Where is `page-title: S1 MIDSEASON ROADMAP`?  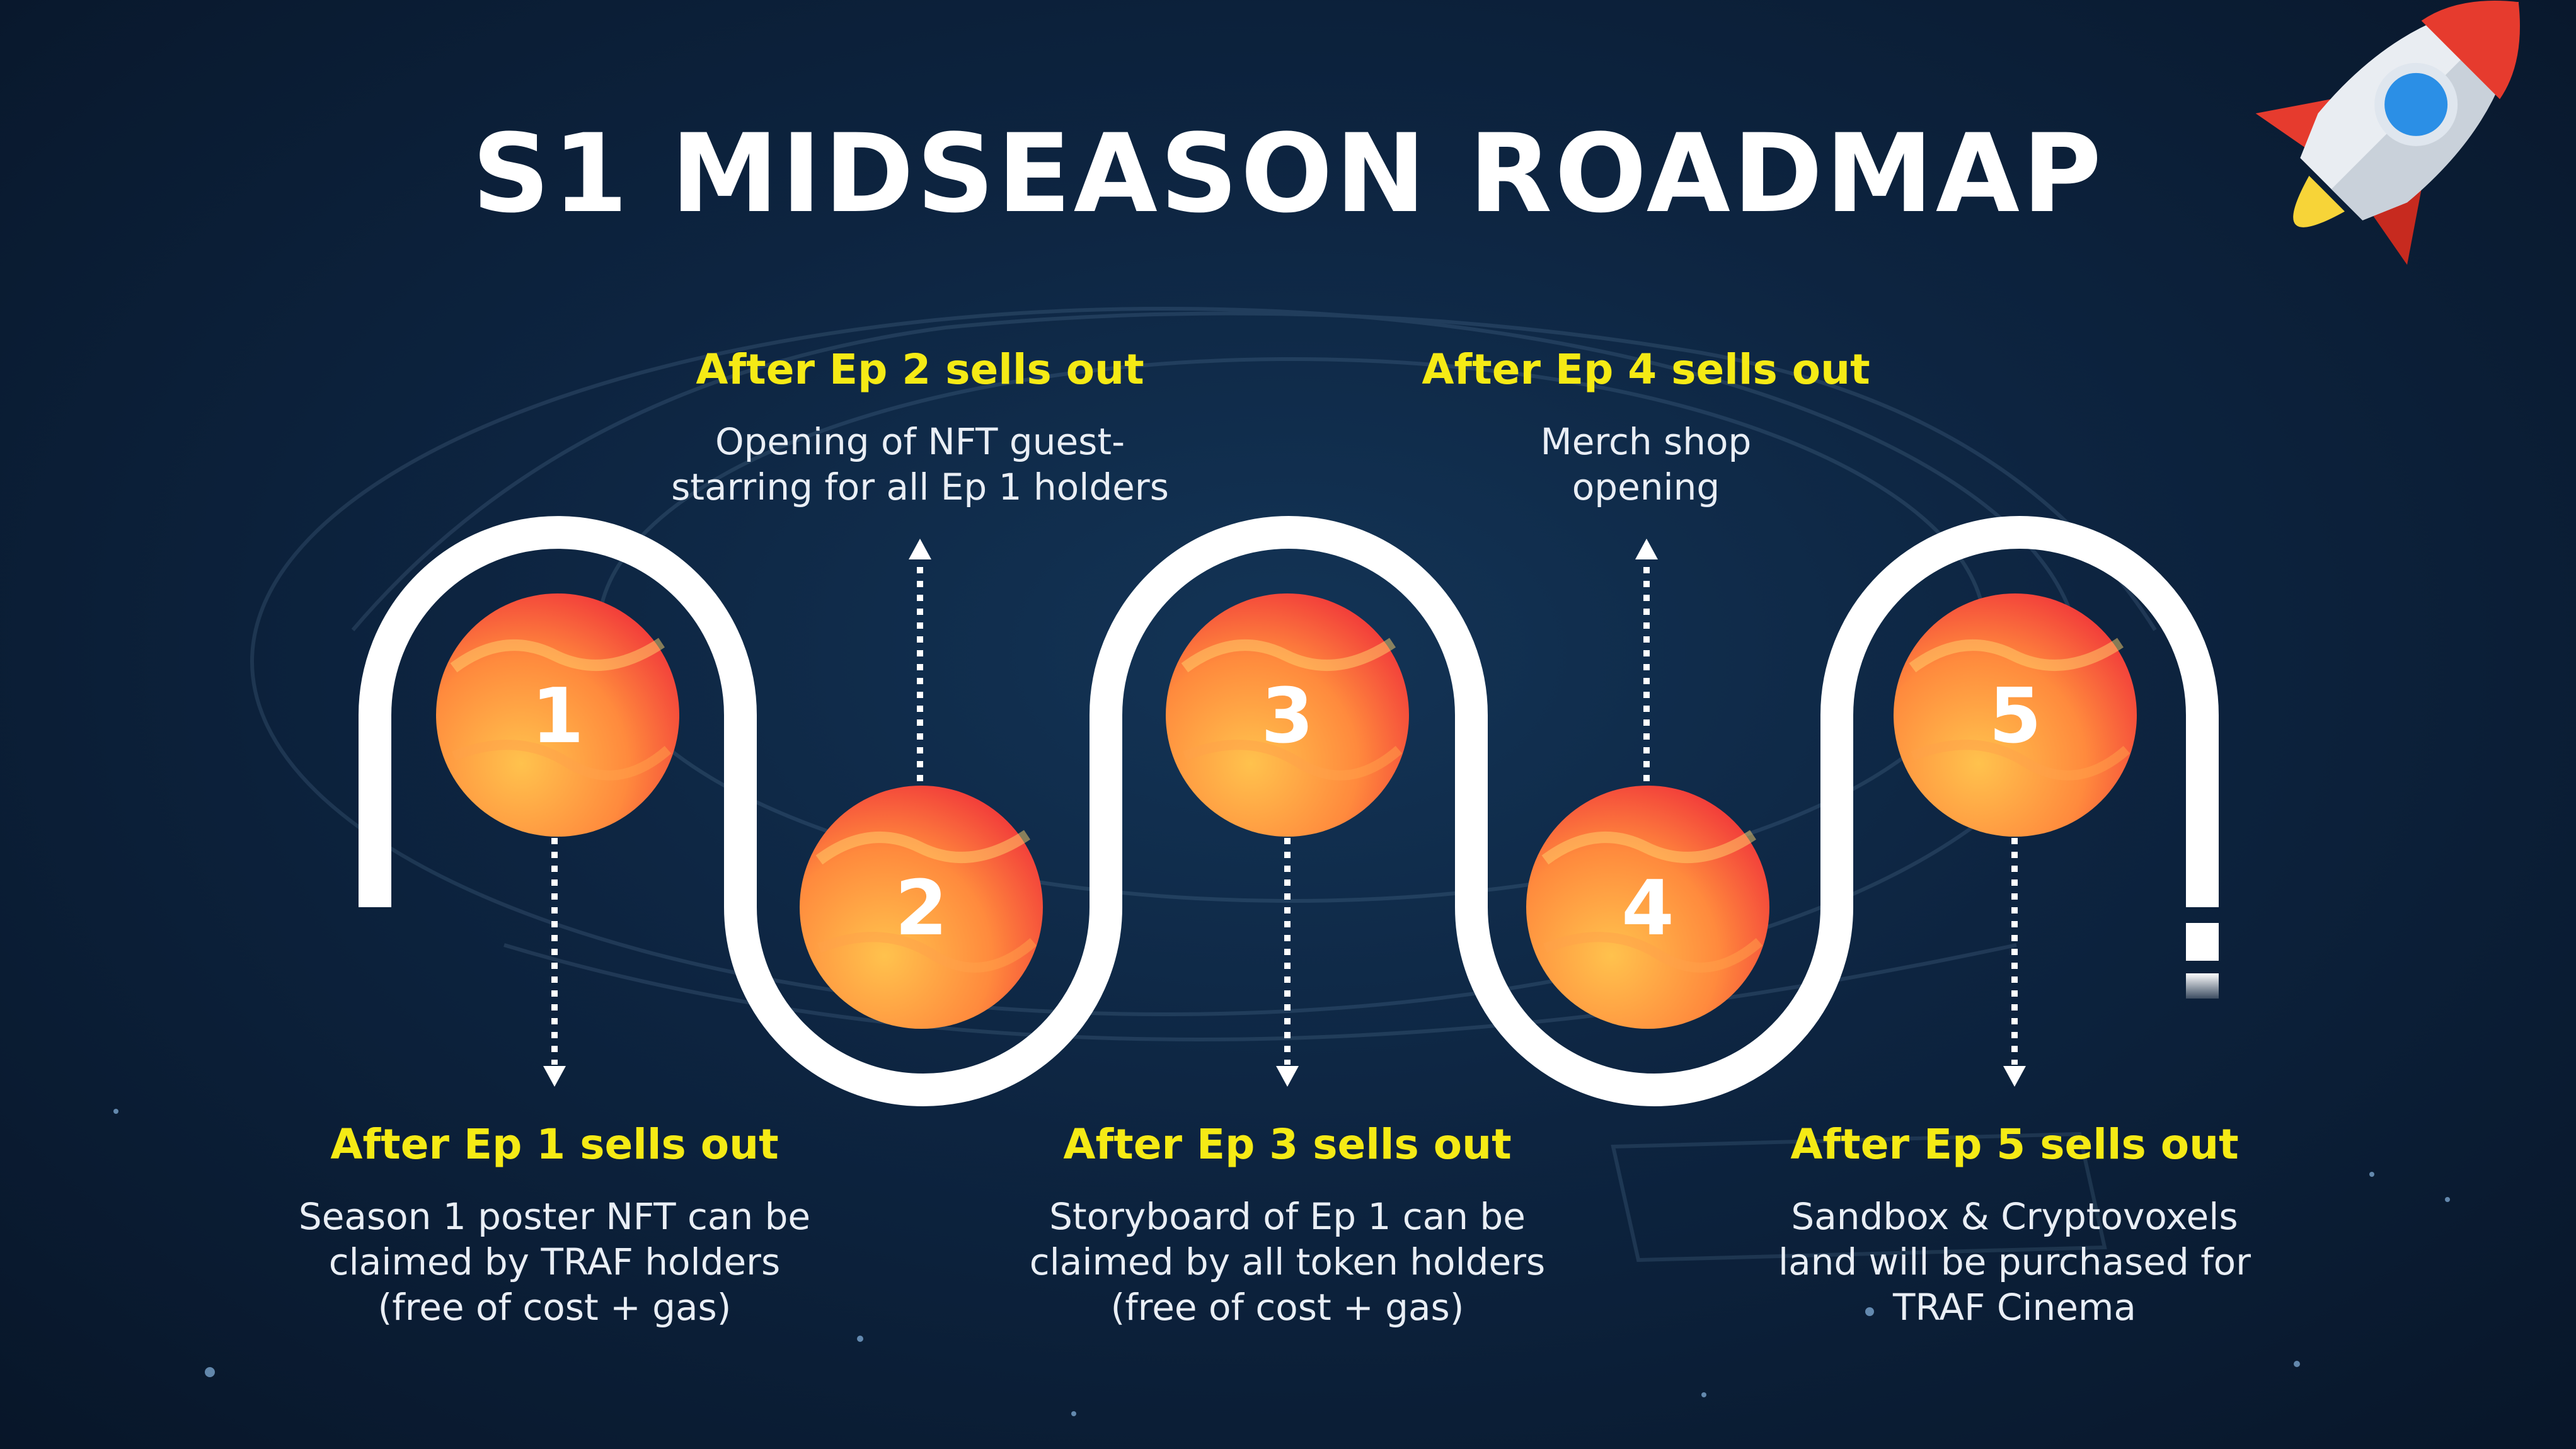 page-title: S1 MIDSEASON ROADMAP is located at coordinates (1288, 173).